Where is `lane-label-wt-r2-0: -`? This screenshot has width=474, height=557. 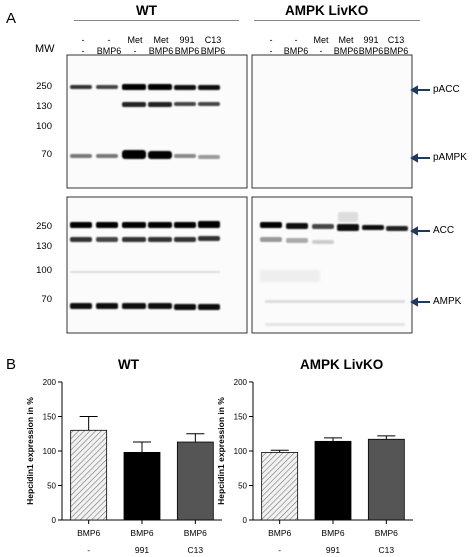
lane-label-wt-r2-0: - is located at coordinates (83, 51).